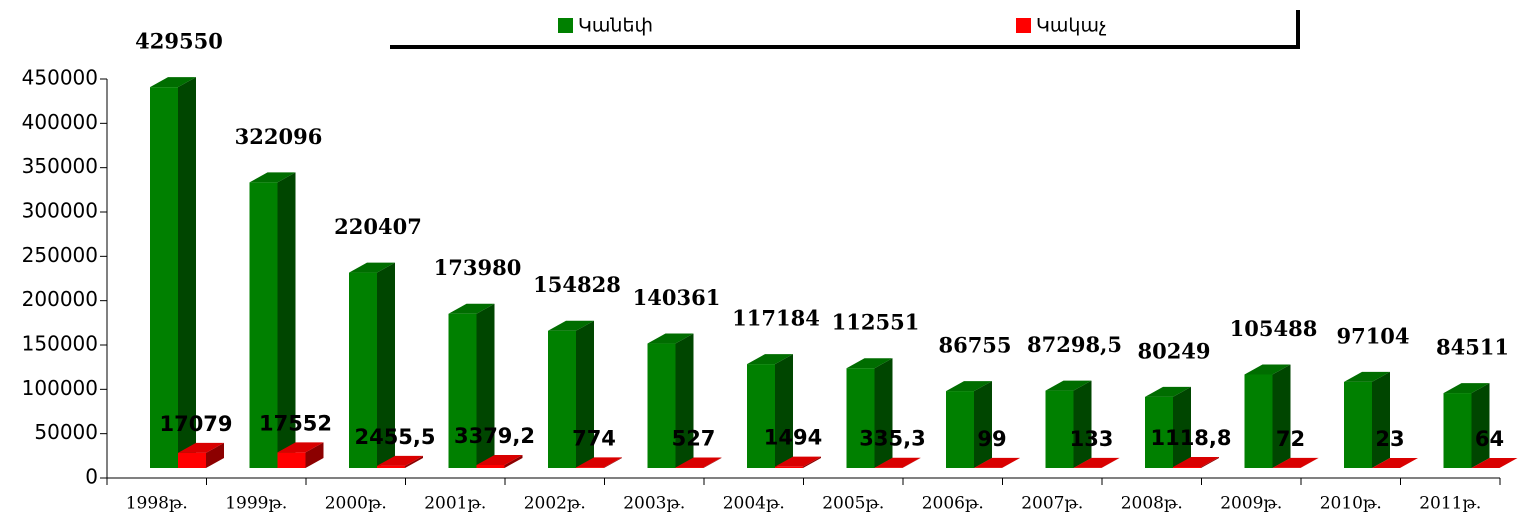  I want to click on data-label: 1494, so click(793, 438).